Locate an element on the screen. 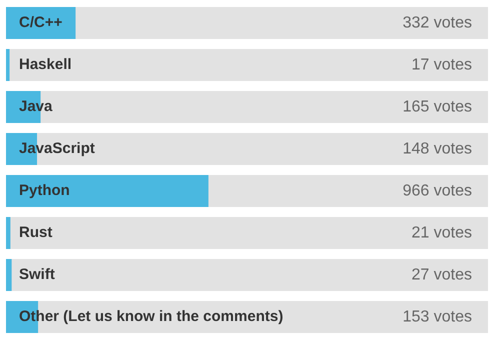 The width and height of the screenshot is (495, 341). y-tick-label: Python is located at coordinates (44, 191).